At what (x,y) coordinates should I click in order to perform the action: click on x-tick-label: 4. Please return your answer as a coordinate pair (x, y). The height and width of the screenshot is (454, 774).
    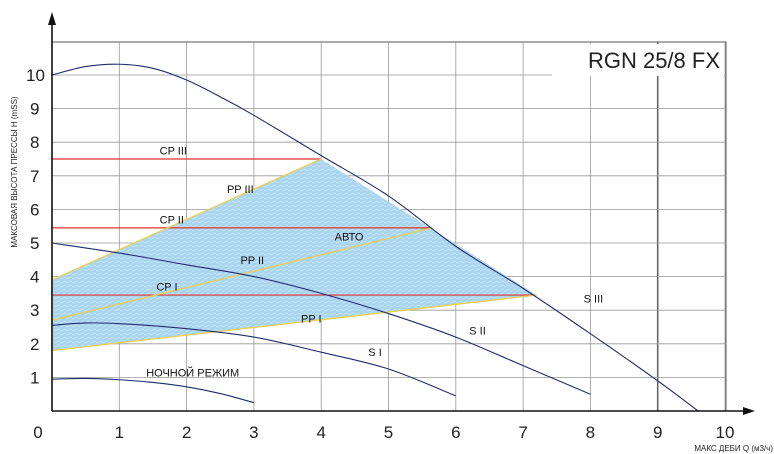
    Looking at the image, I should click on (320, 432).